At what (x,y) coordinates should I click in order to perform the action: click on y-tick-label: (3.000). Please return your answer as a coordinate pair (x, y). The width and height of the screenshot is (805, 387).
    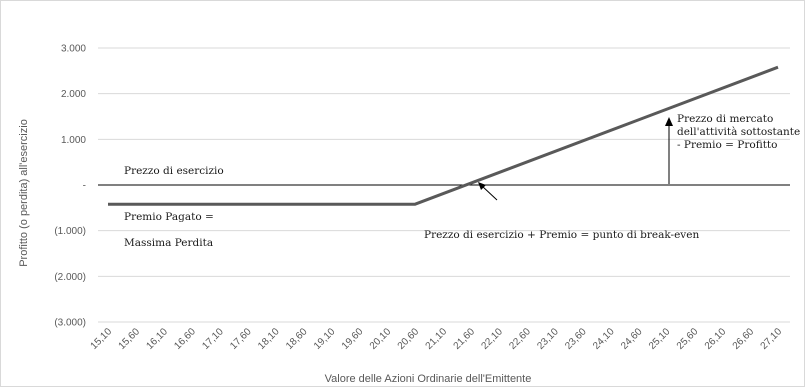
    Looking at the image, I should click on (70, 323).